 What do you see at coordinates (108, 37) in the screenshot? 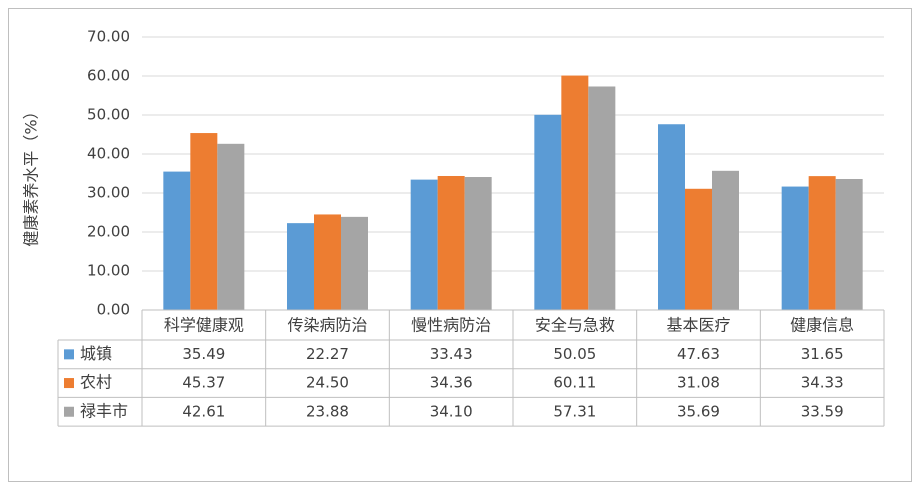
I see `y-tick-label: 70.00` at bounding box center [108, 37].